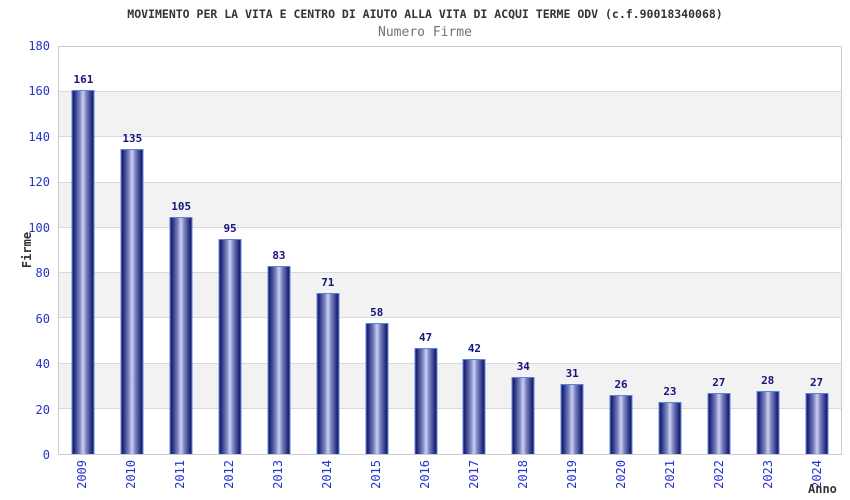 This screenshot has width=850, height=500. What do you see at coordinates (39, 182) in the screenshot?
I see `y-tick-label: 120` at bounding box center [39, 182].